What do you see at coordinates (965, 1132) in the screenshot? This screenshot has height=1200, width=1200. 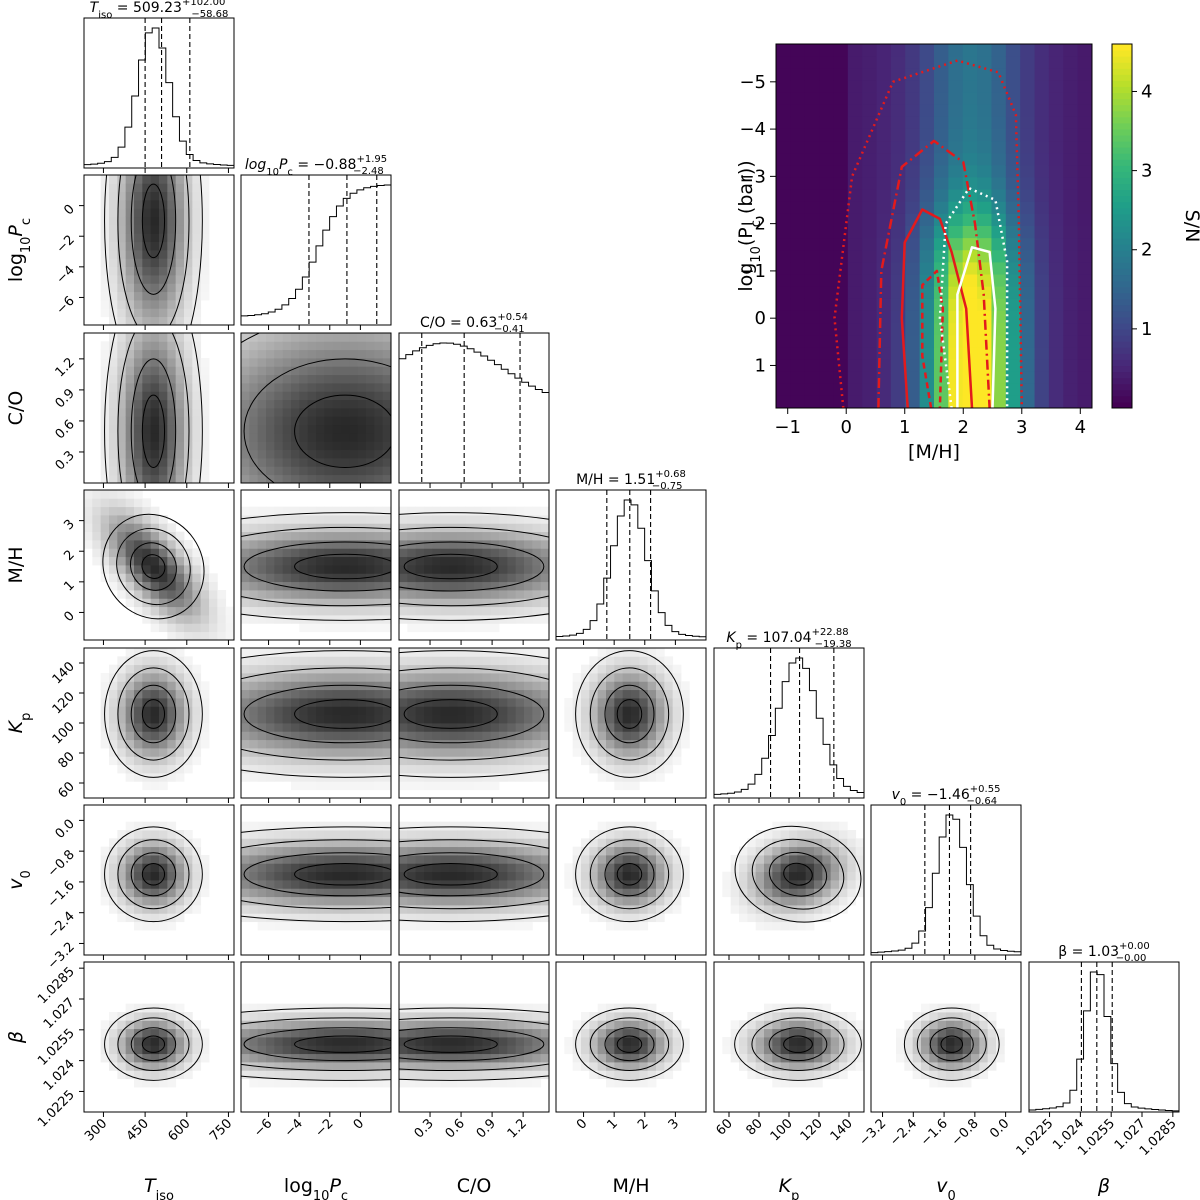 I see `x-tick-label: −0.8` at bounding box center [965, 1132].